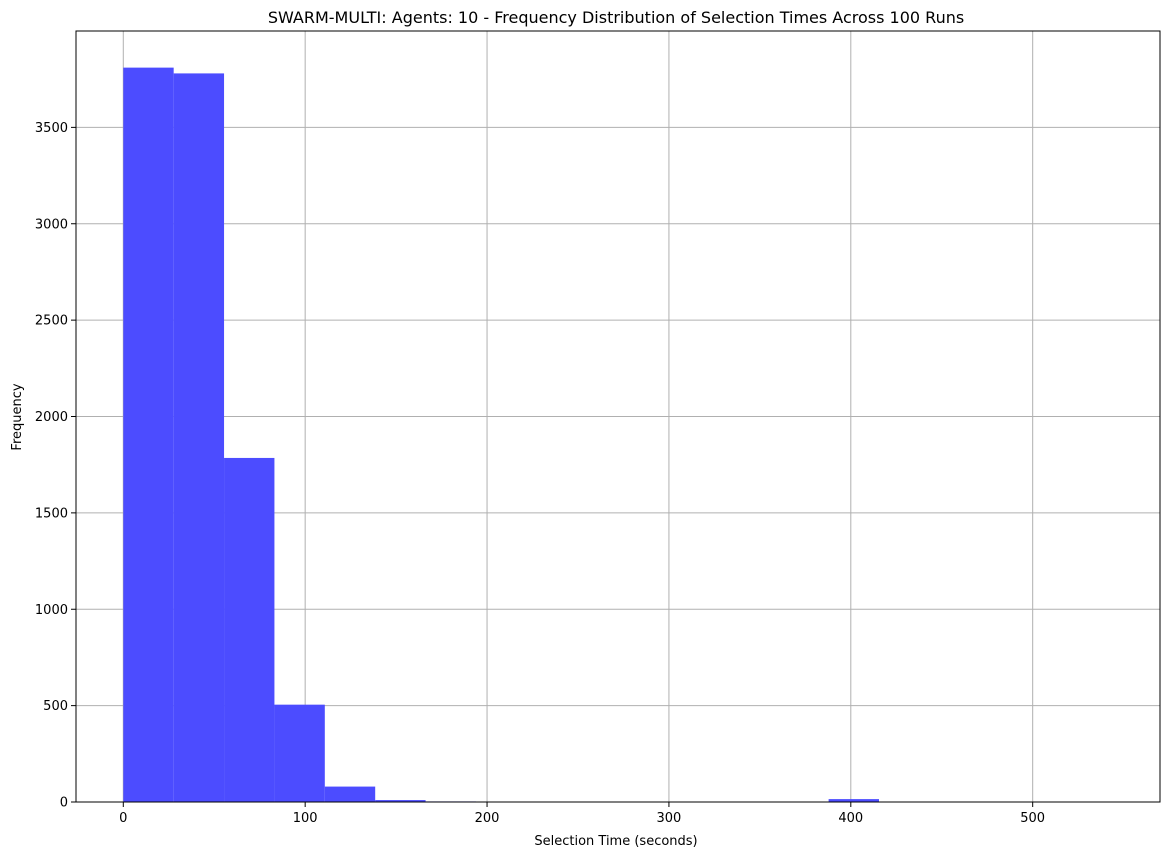 This screenshot has width=1169, height=855. Describe the element at coordinates (615, 841) in the screenshot. I see `x-axis-label: Selection Time (seconds)` at that location.